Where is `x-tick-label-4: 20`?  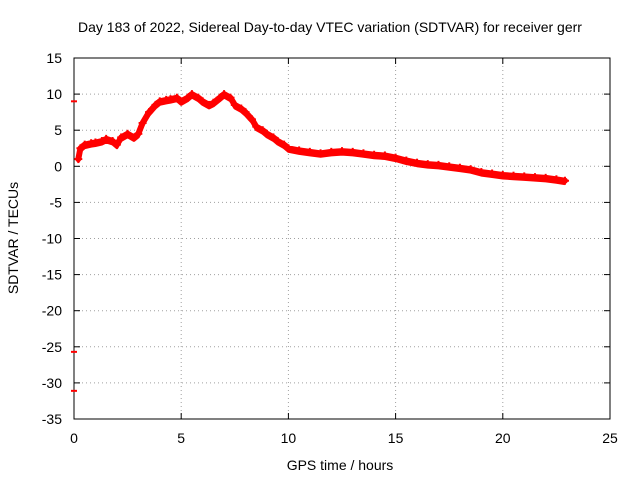 x-tick-label-4: 20 is located at coordinates (503, 438).